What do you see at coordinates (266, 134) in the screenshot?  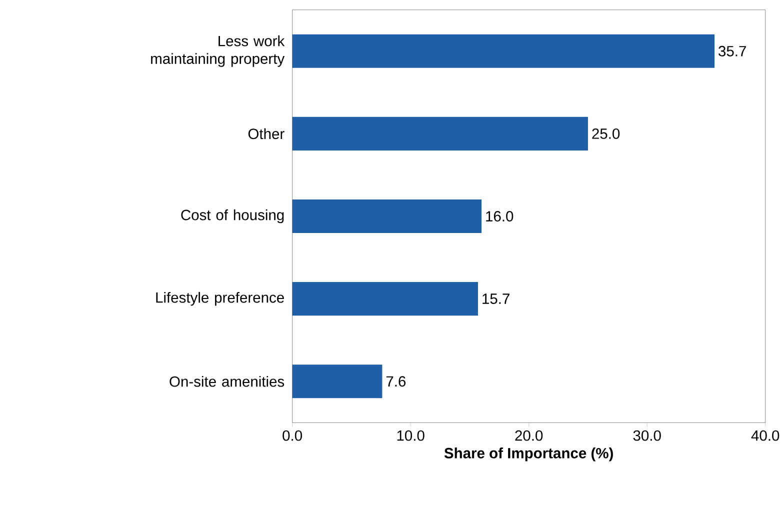 I see `y-tick-label: Other` at bounding box center [266, 134].